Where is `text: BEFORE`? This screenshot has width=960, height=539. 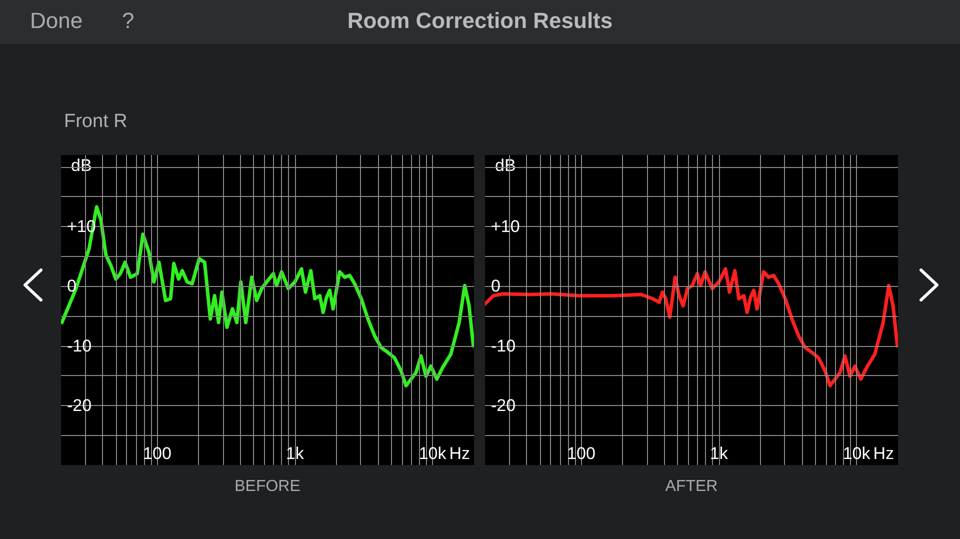 text: BEFORE is located at coordinates (268, 487).